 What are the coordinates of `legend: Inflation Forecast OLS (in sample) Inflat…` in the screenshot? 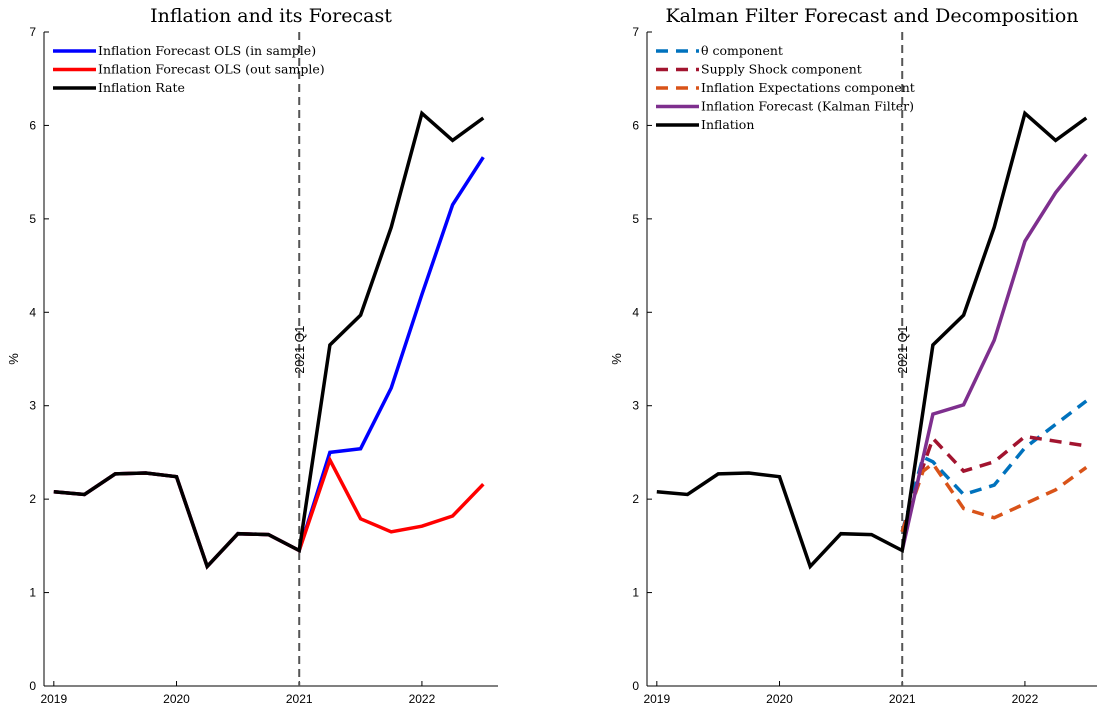 It's located at (189, 69).